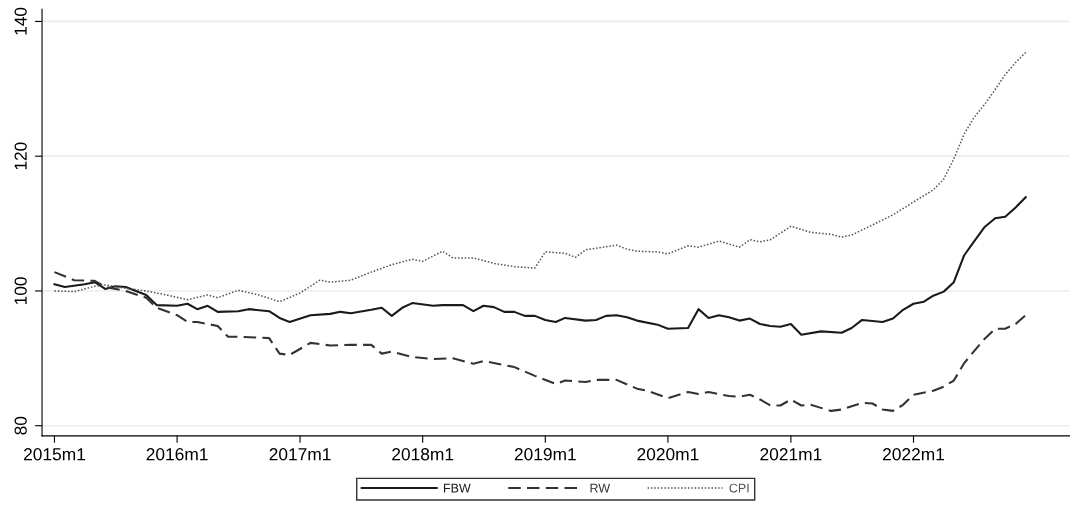 The height and width of the screenshot is (517, 1078). I want to click on text: FBW, so click(457, 488).